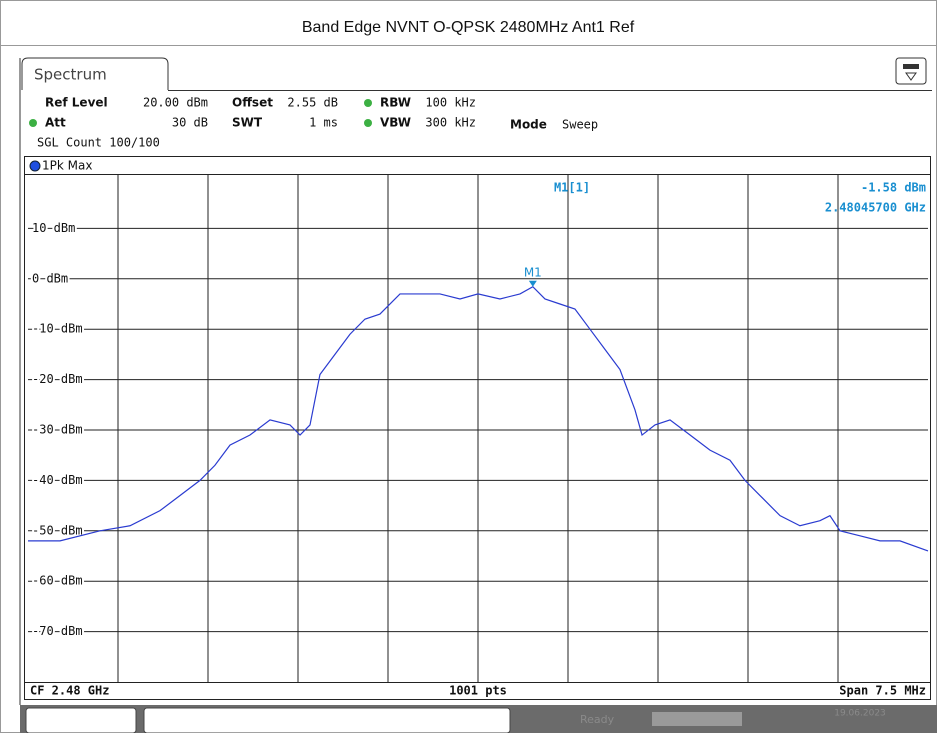 This screenshot has width=937, height=733. Describe the element at coordinates (323, 123) in the screenshot. I see `setting-value: 1 ms` at that location.